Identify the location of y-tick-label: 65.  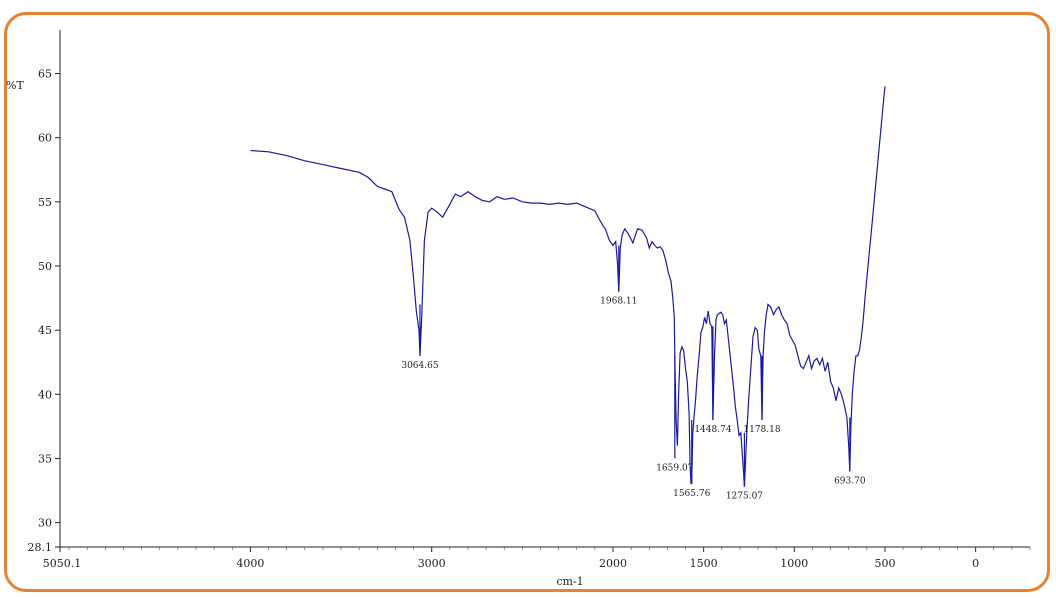
(45, 73).